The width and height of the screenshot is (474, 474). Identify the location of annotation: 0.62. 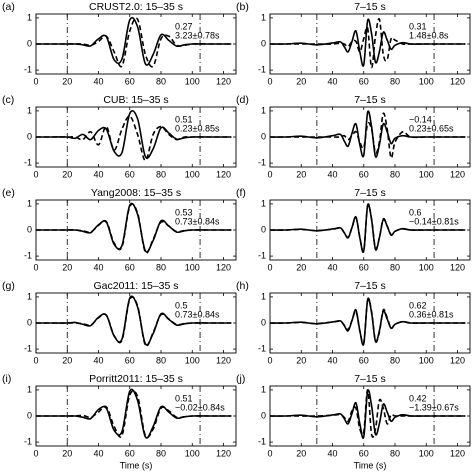
(418, 305).